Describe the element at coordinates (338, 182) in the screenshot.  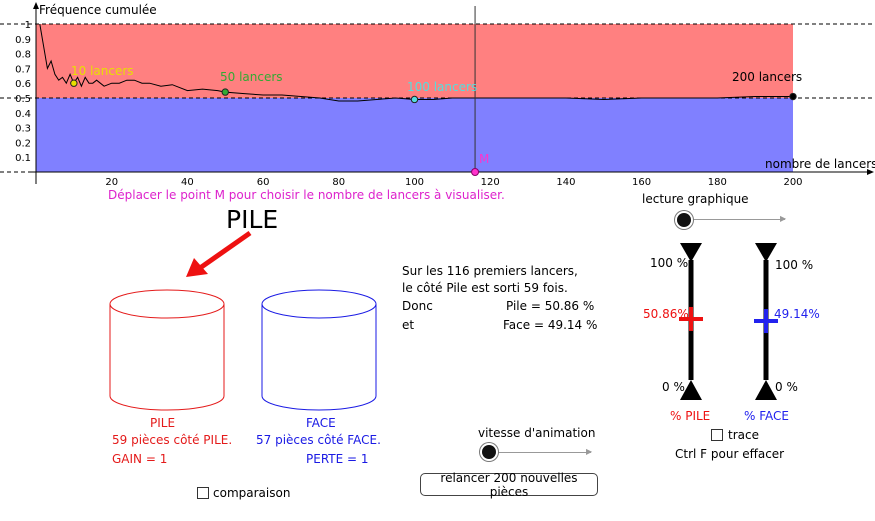
I see `x-tick-label: 80` at that location.